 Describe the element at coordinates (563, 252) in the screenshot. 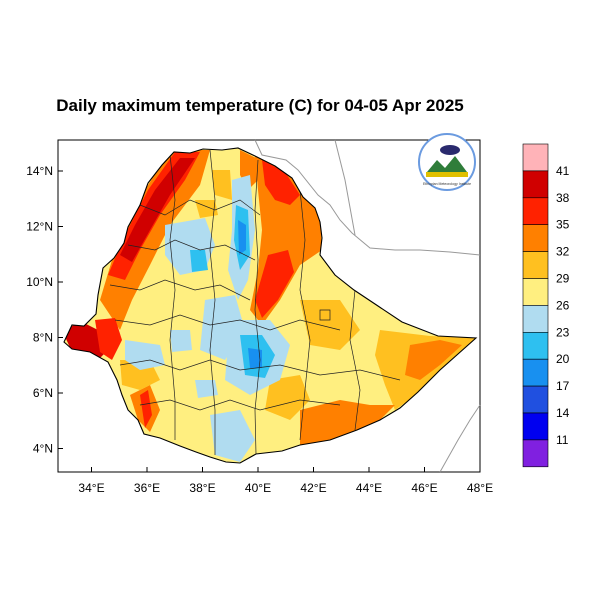

I see `colorbar-label: 32` at that location.